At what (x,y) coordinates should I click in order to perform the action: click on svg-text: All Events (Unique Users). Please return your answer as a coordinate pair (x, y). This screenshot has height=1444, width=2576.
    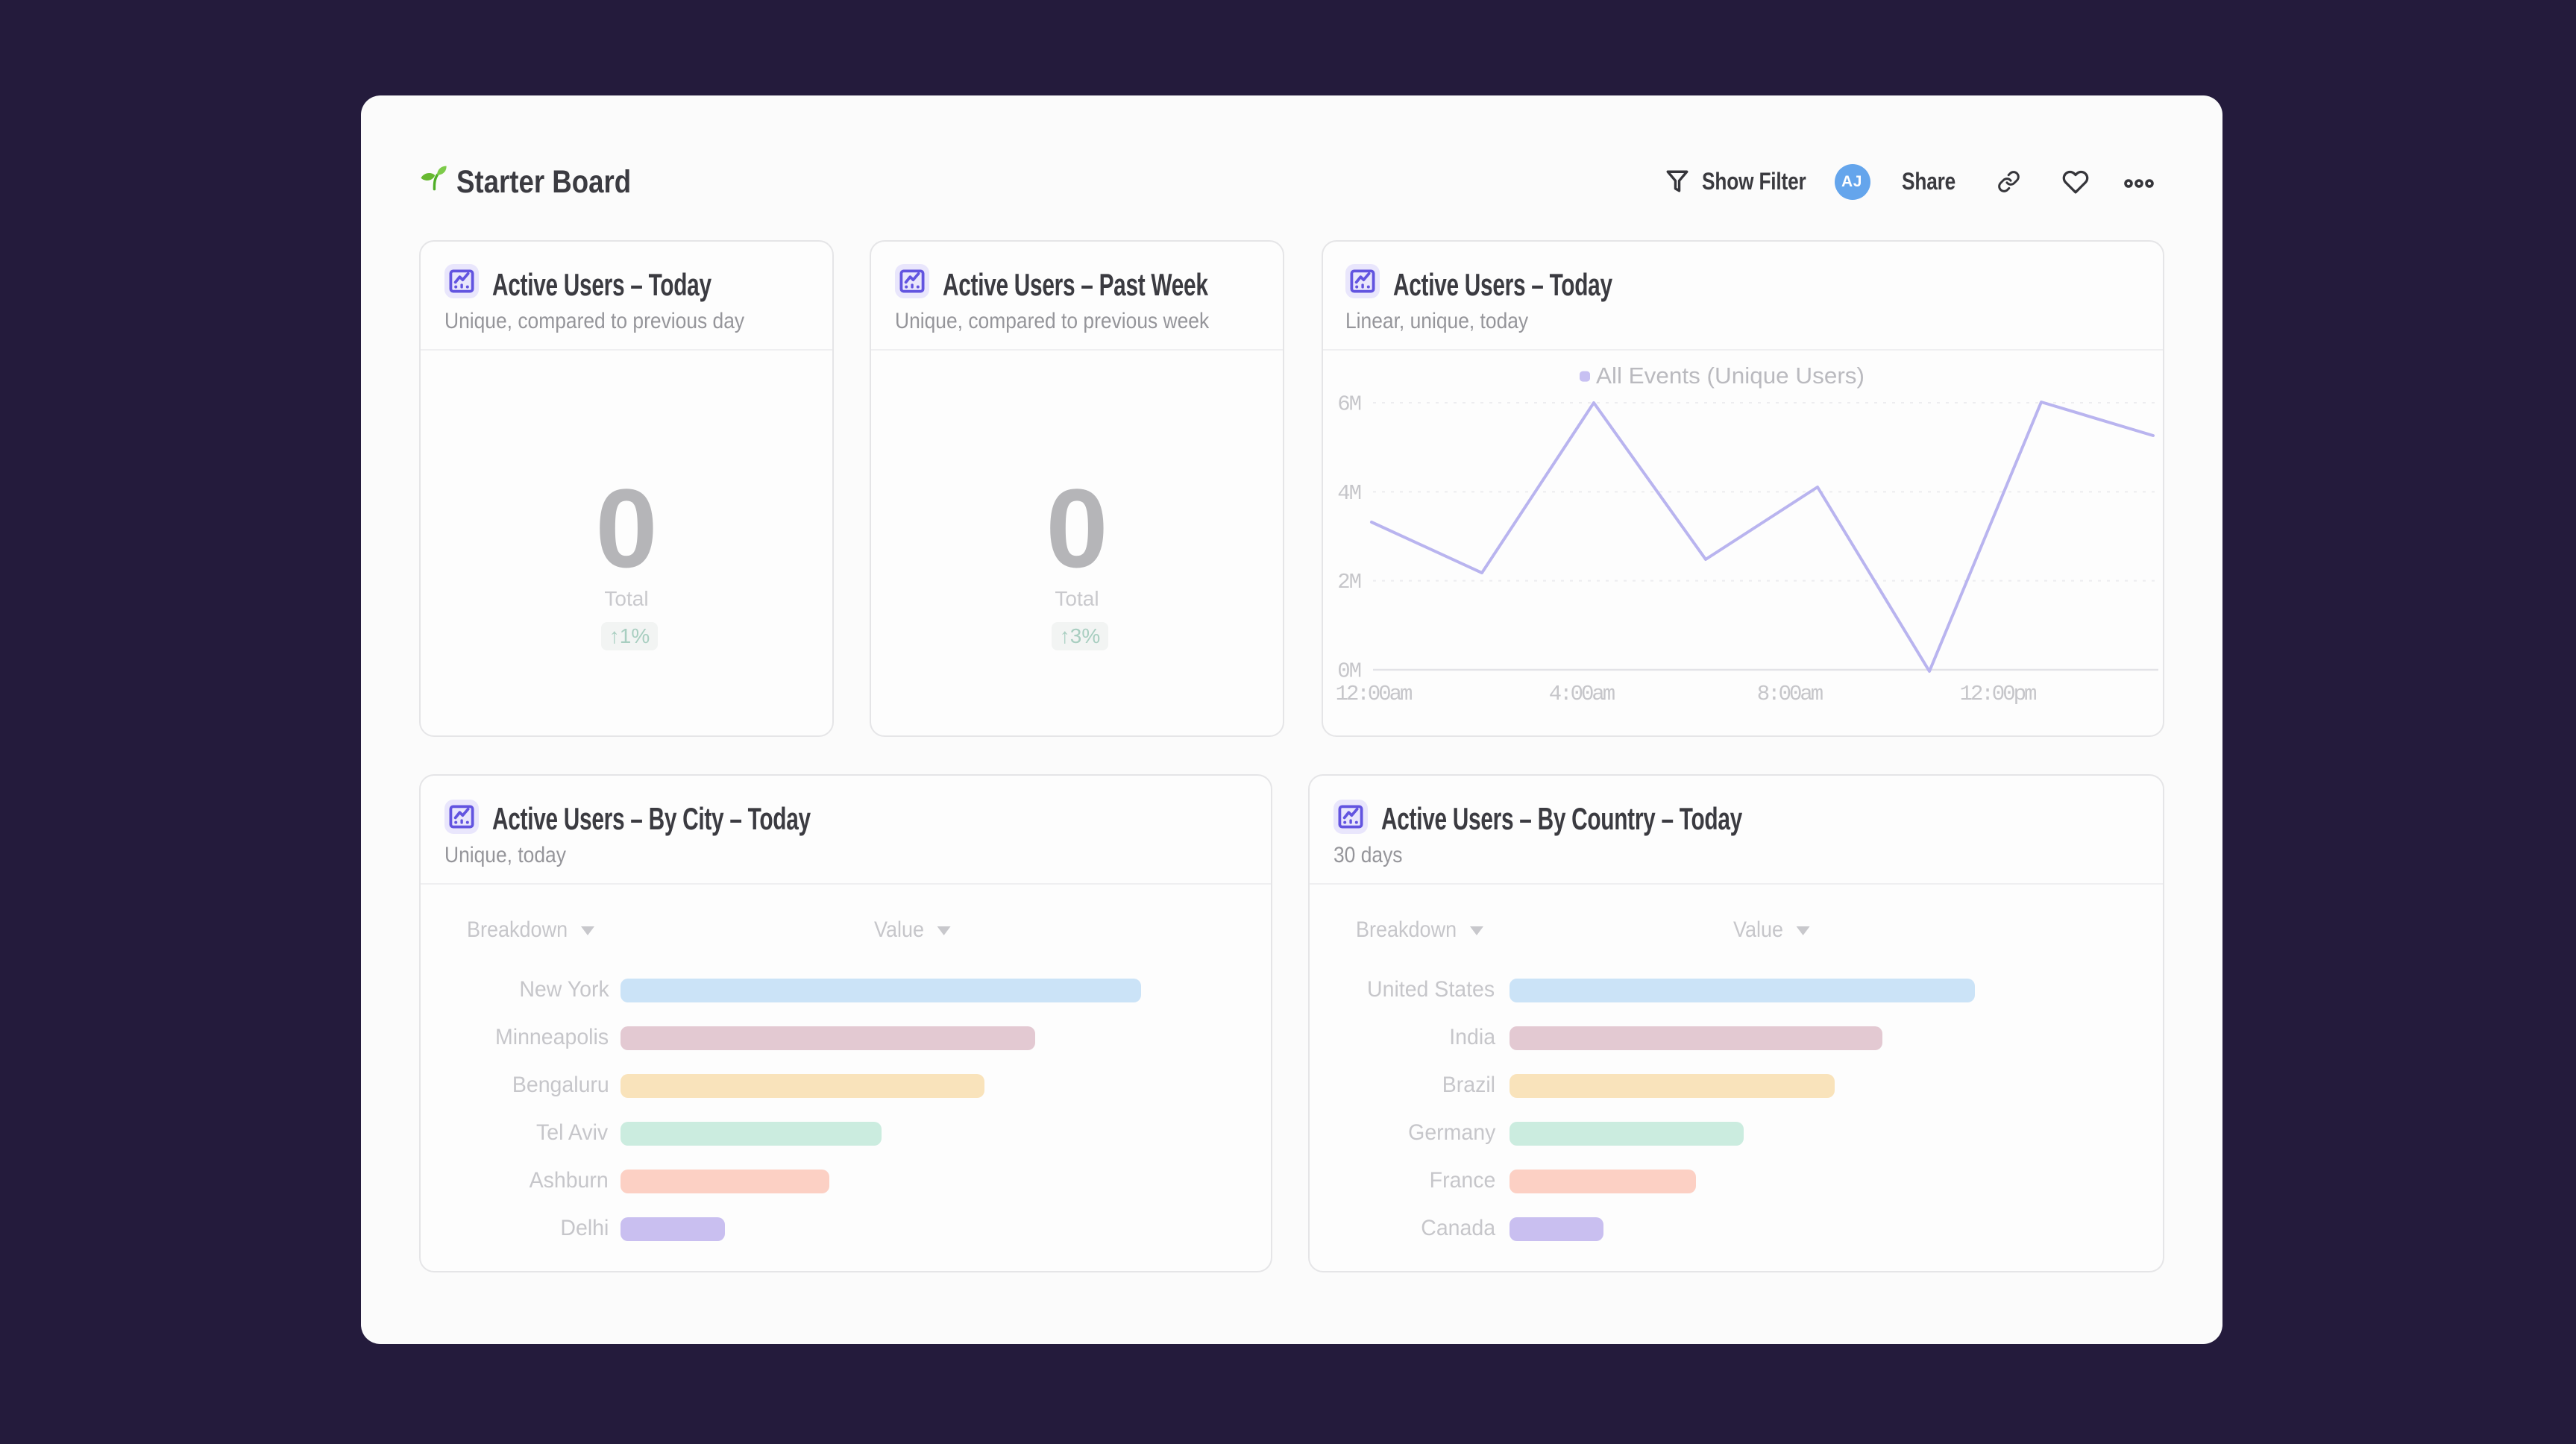
    Looking at the image, I should click on (1729, 375).